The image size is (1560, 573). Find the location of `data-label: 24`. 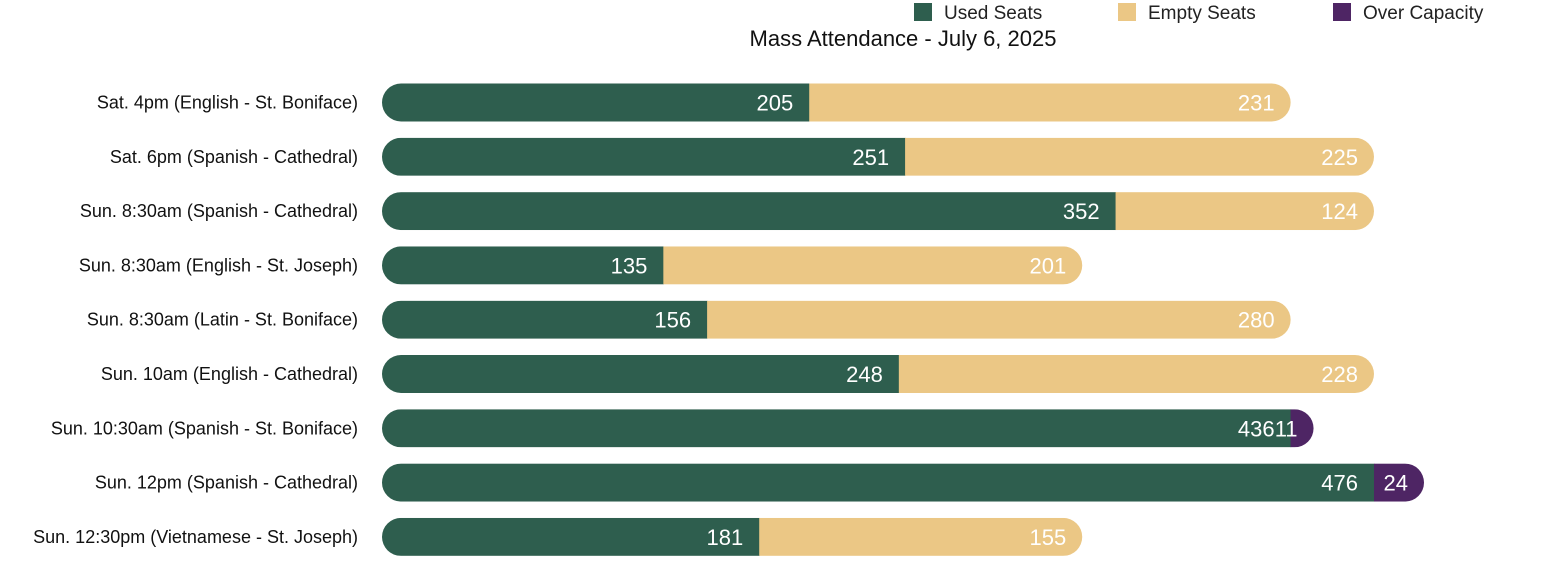

data-label: 24 is located at coordinates (1396, 483).